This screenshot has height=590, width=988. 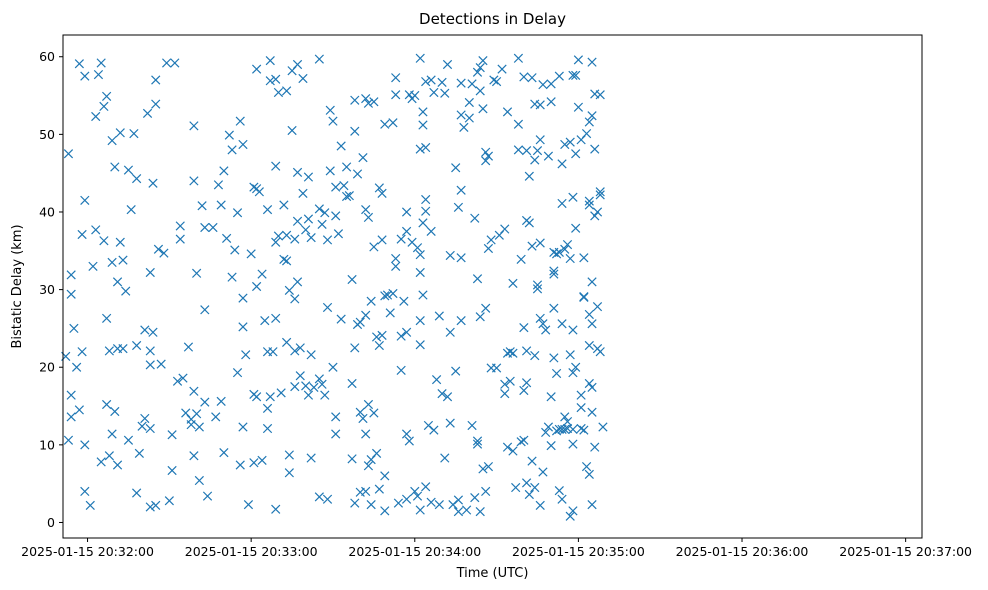 What do you see at coordinates (414, 551) in the screenshot?
I see `x-tick-label: 2025-01-15 20:34:00` at bounding box center [414, 551].